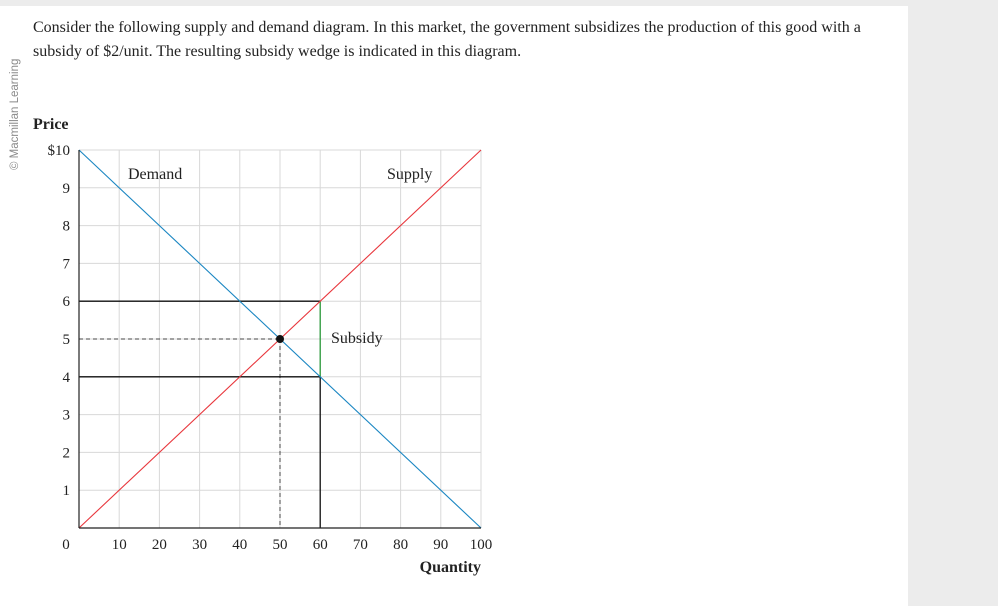  Describe the element at coordinates (67, 340) in the screenshot. I see `y-tick-label-5: 5` at that location.